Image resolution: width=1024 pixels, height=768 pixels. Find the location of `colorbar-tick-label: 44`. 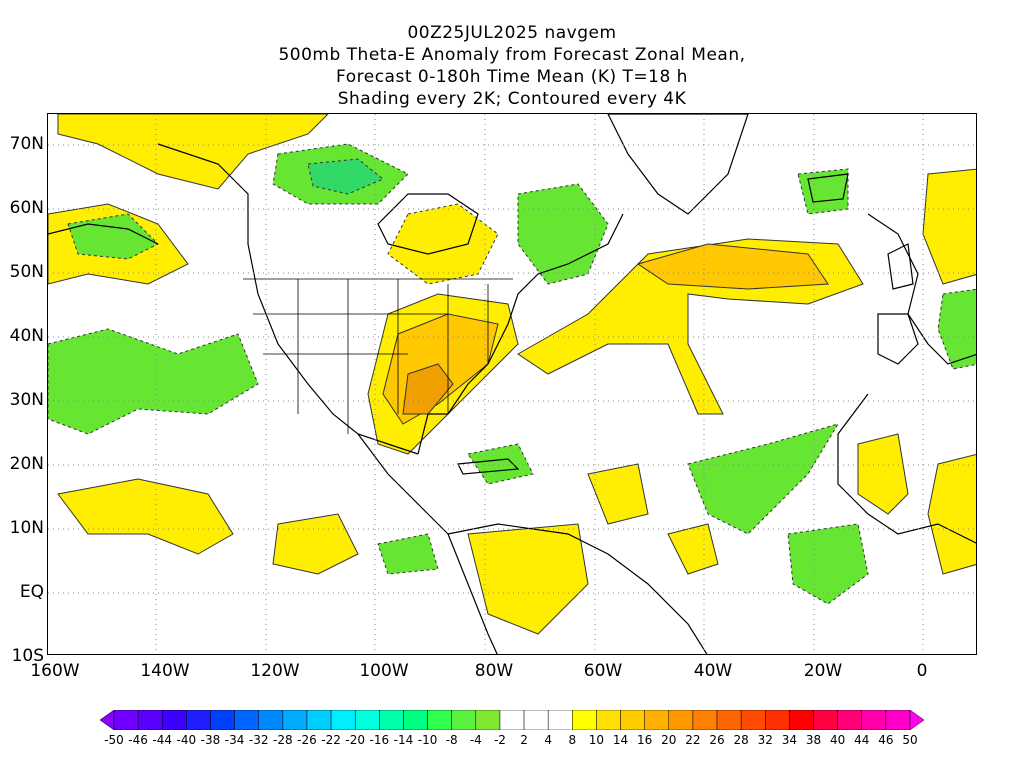

colorbar-tick-label: 44 is located at coordinates (862, 740).